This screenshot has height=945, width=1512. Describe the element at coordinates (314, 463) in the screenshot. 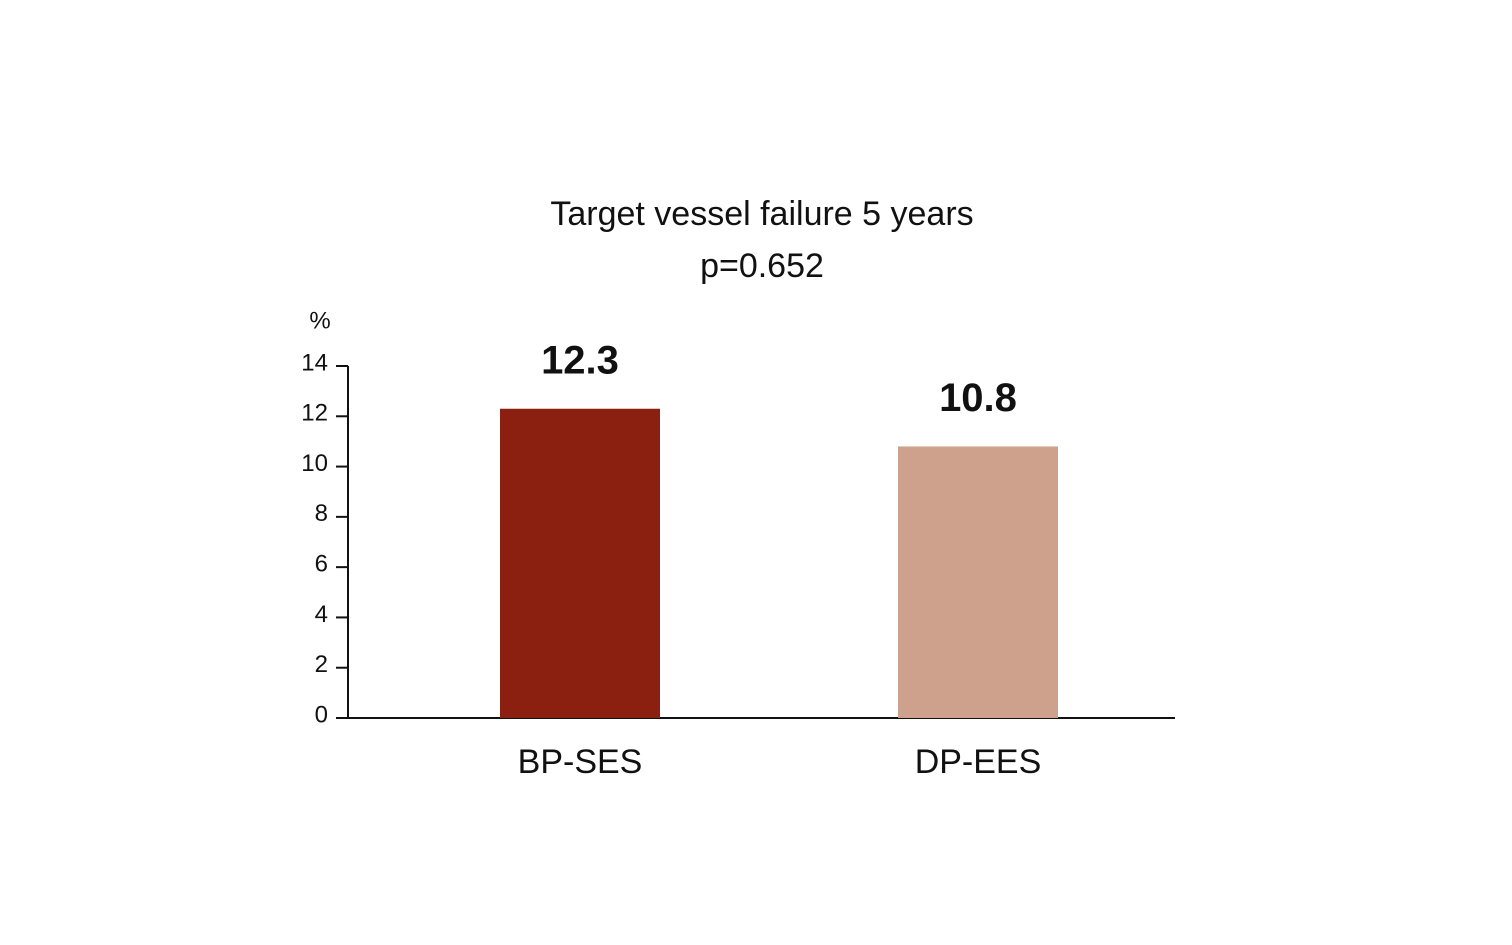

I see `y-tick-label: 10` at that location.